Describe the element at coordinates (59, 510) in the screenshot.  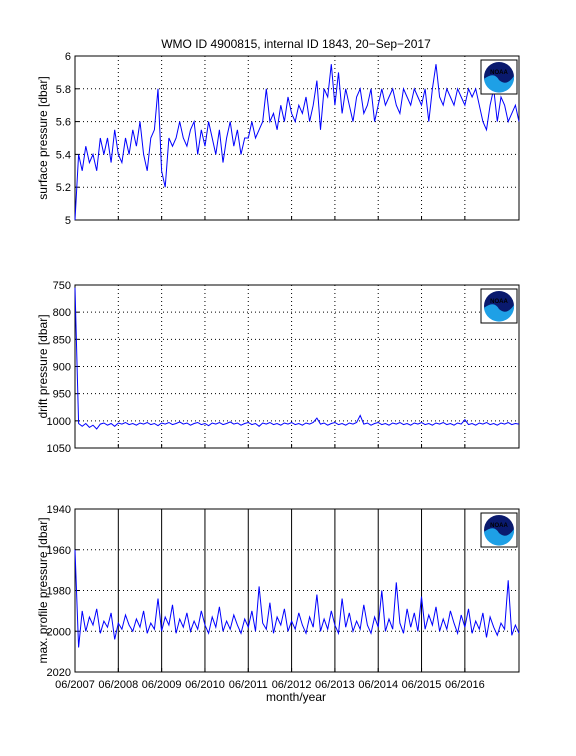
I see `y-tick-label: 1940` at that location.